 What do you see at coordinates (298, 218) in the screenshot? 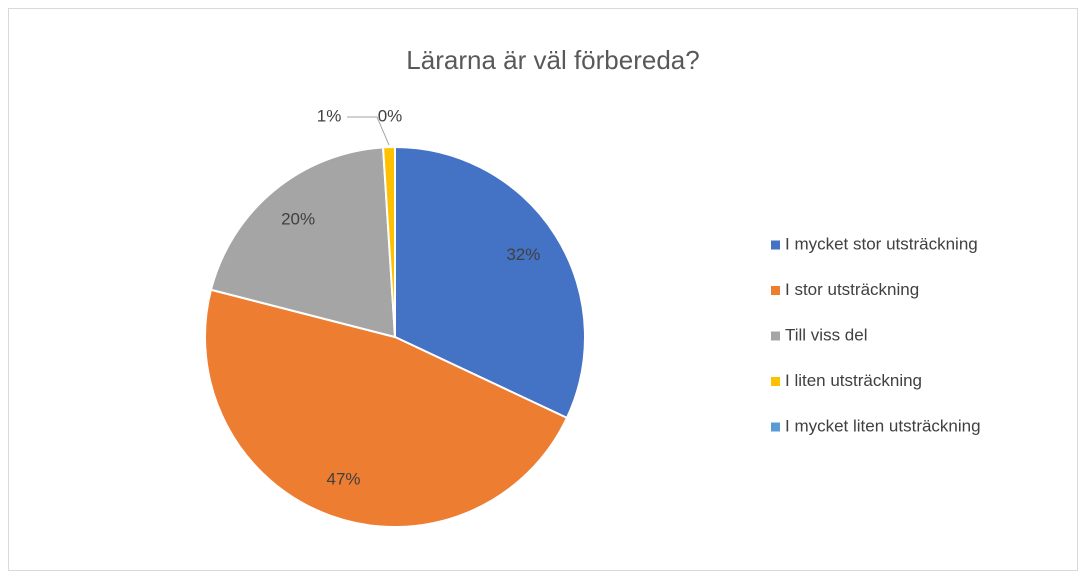
I see `data-label: 20%` at bounding box center [298, 218].